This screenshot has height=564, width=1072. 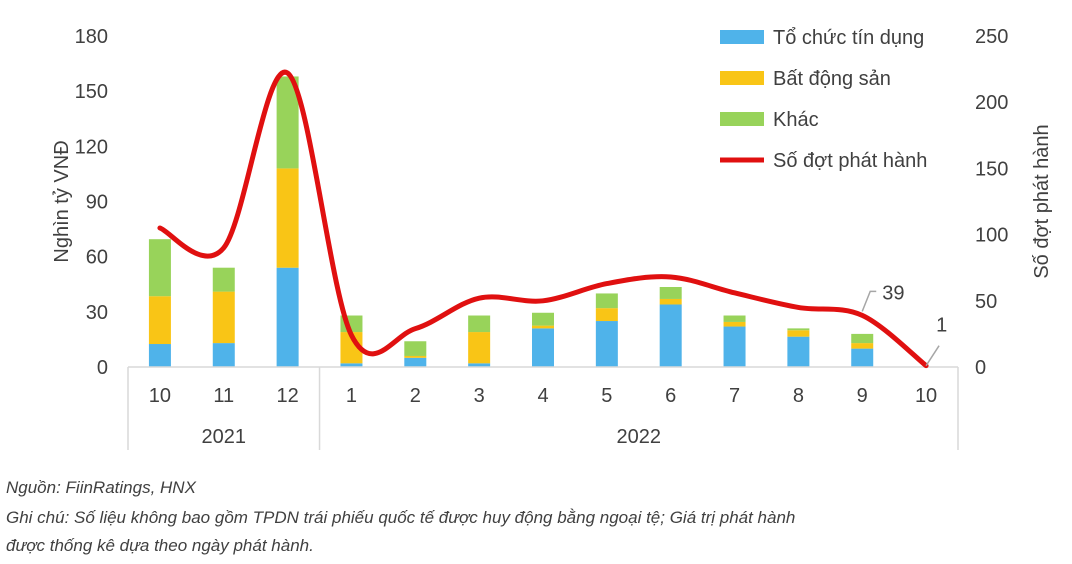 I want to click on y-right-tick-label: 150, so click(x=991, y=169).